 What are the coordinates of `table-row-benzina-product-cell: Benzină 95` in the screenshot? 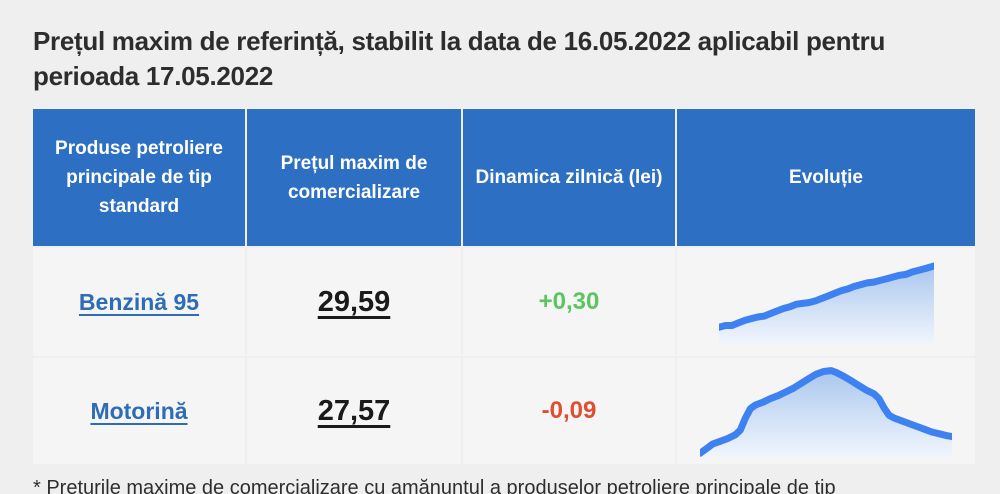 It's located at (139, 302).